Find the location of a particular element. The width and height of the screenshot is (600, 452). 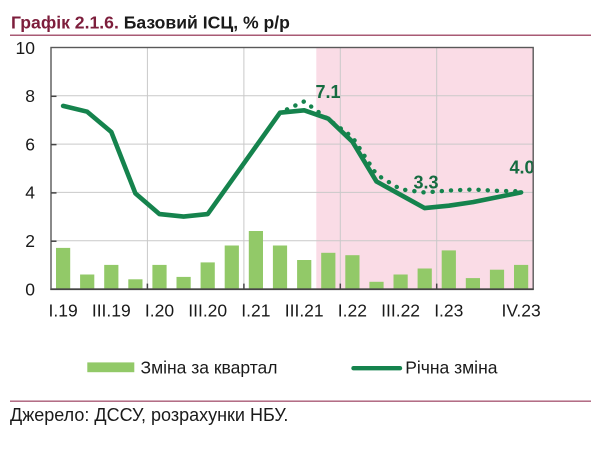

svg-text: III.21 is located at coordinates (304, 310).